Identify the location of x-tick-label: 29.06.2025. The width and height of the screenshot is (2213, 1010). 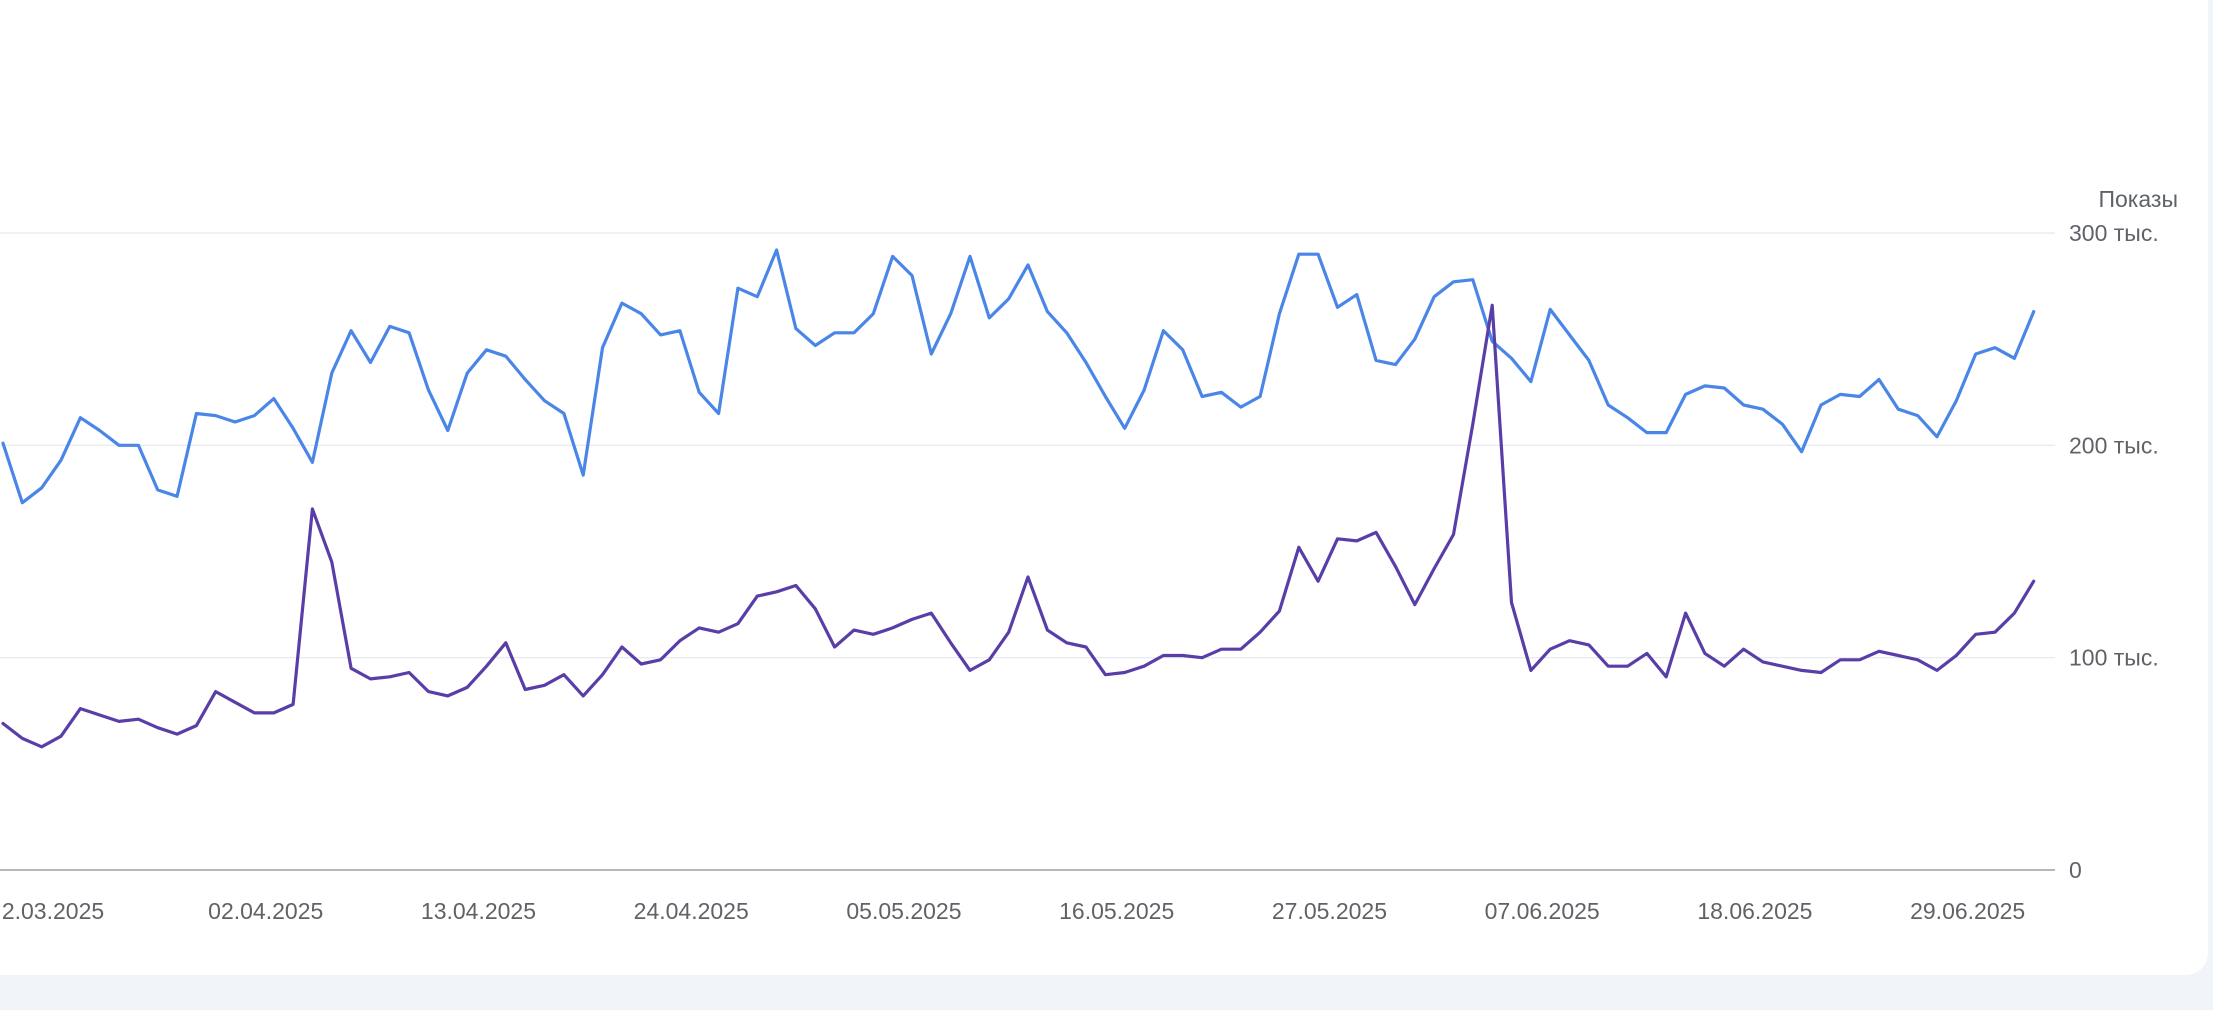
(1967, 911).